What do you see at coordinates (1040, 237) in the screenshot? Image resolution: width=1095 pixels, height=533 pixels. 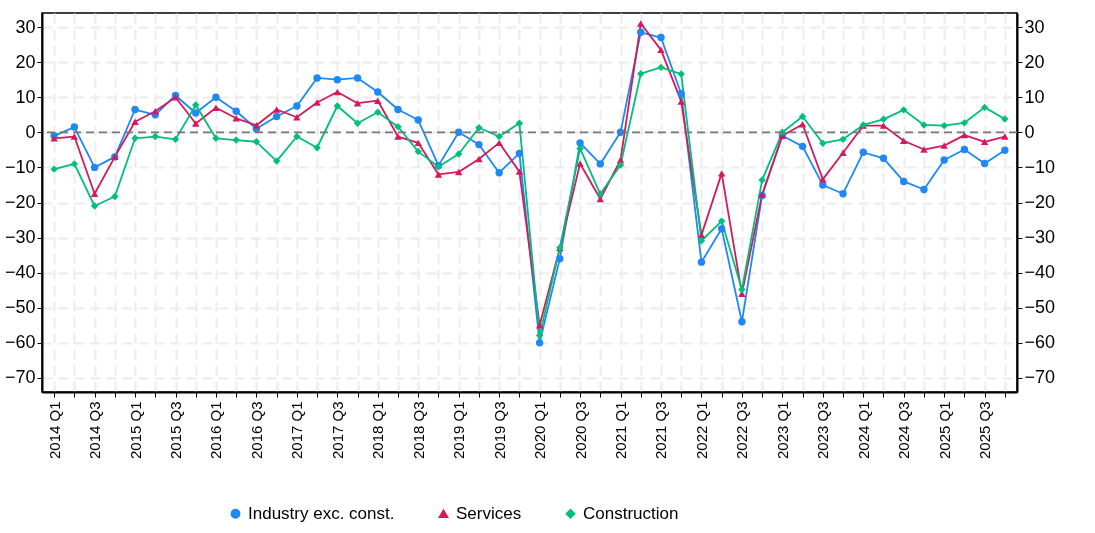 I see `y2-tick-label: −30` at bounding box center [1040, 237].